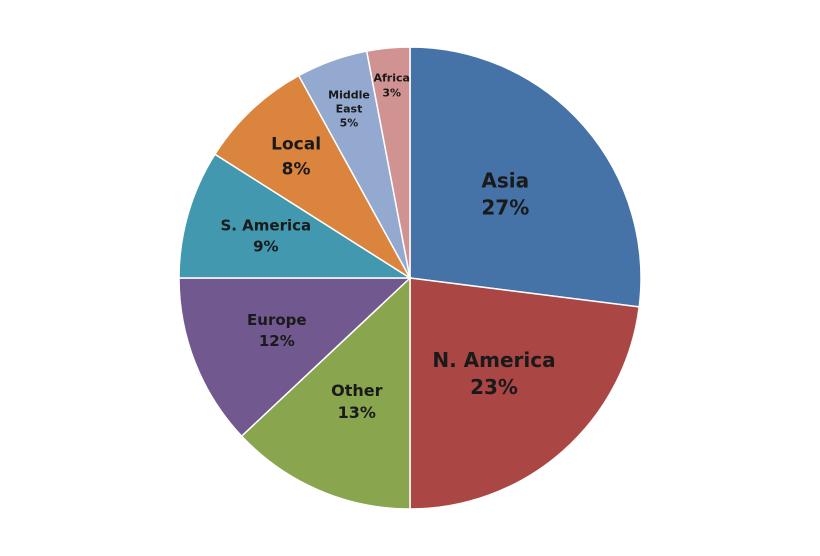  Describe the element at coordinates (277, 341) in the screenshot. I see `slice-percent-label: 12%` at that location.